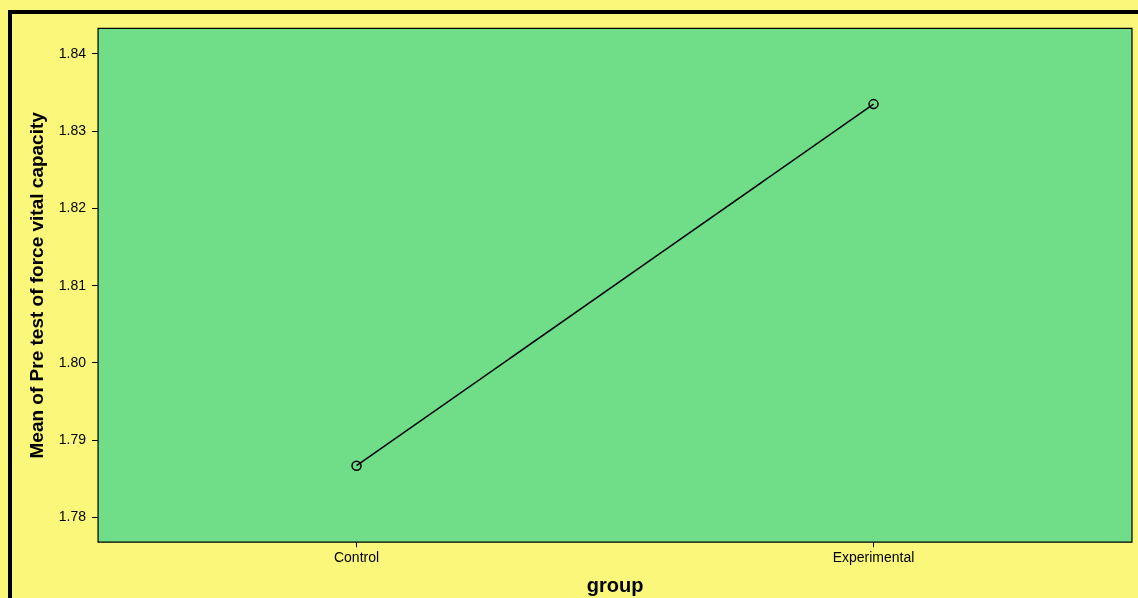 Image resolution: width=1138 pixels, height=598 pixels. I want to click on y-tick-label: 1.80, so click(72, 361).